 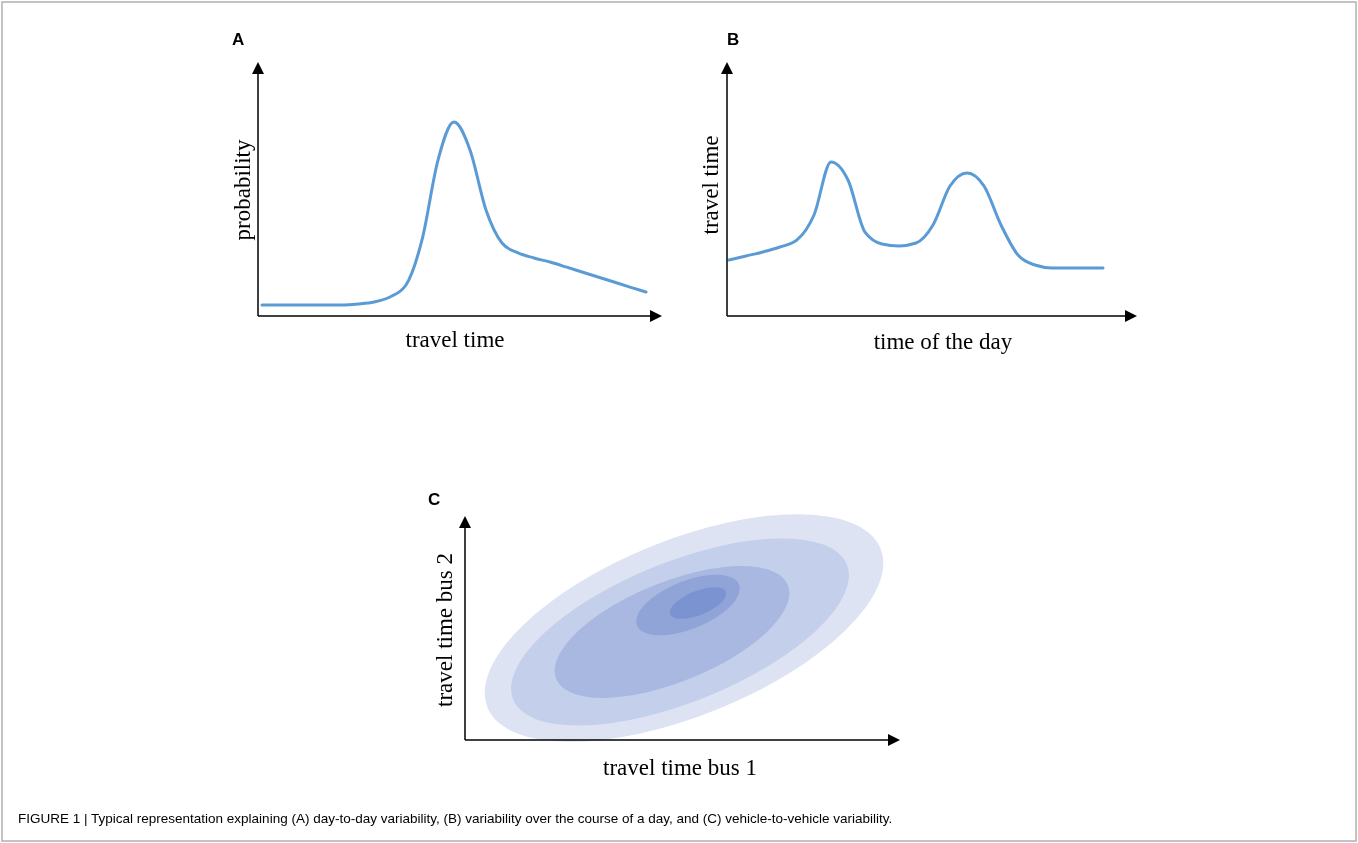 I want to click on text: travel time bus 1, so click(x=680, y=767).